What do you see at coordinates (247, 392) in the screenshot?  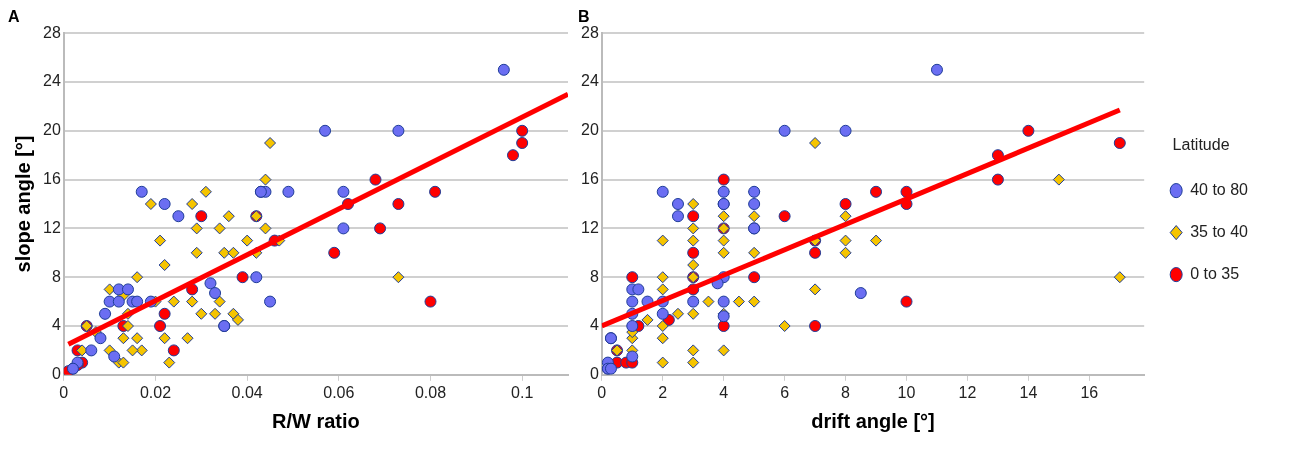 I see `x-tick-label: 0.04` at bounding box center [247, 392].